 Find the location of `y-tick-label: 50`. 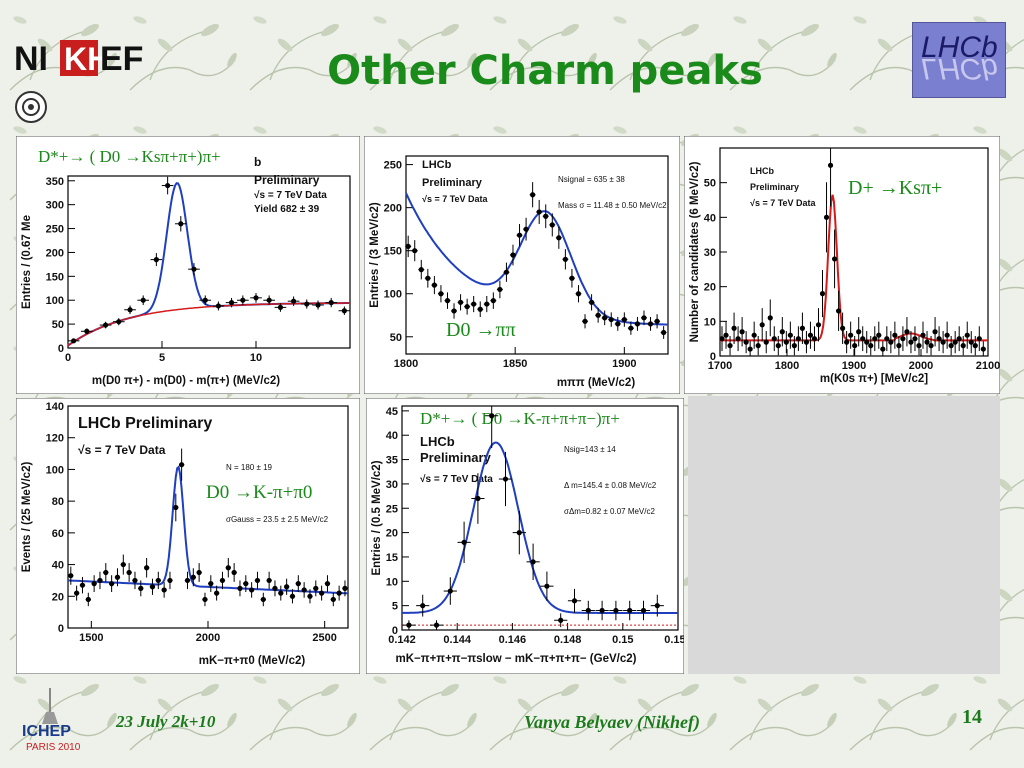

y-tick-label: 50 is located at coordinates (58, 325).